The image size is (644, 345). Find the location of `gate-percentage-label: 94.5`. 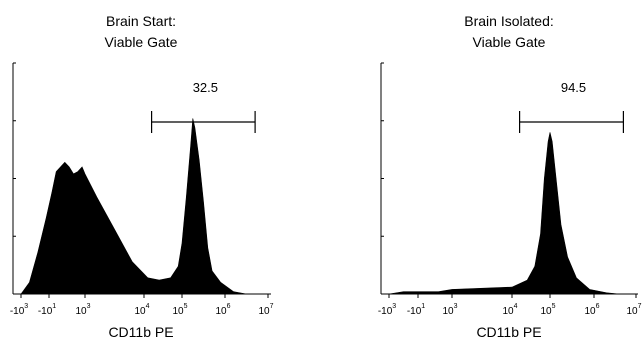

gate-percentage-label: 94.5 is located at coordinates (573, 87).